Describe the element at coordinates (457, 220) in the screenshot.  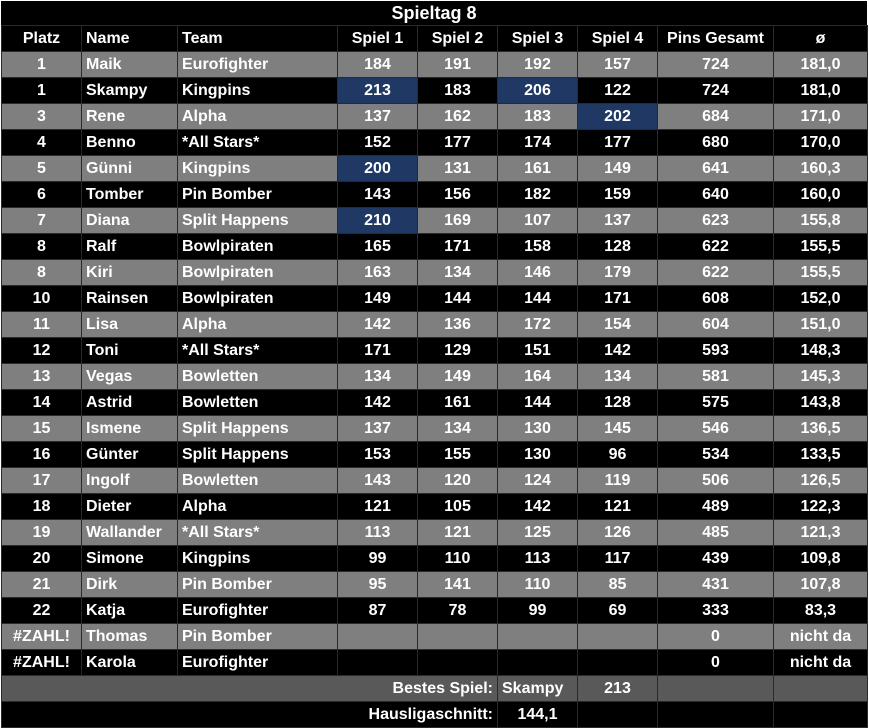
I see `cell-spiel-2: 169` at that location.